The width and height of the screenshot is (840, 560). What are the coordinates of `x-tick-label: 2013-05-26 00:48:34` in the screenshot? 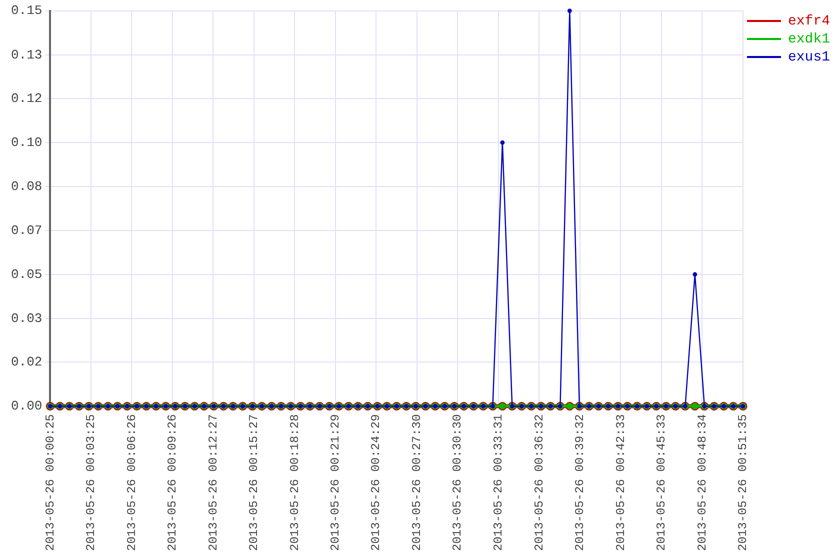 It's located at (702, 483).